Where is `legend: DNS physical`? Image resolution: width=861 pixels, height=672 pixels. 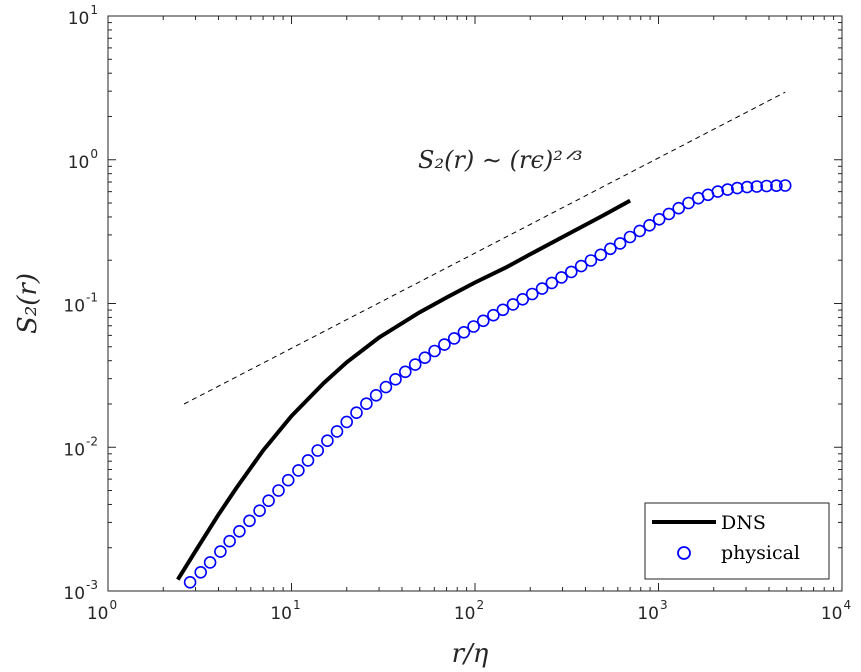 legend: DNS physical is located at coordinates (737, 541).